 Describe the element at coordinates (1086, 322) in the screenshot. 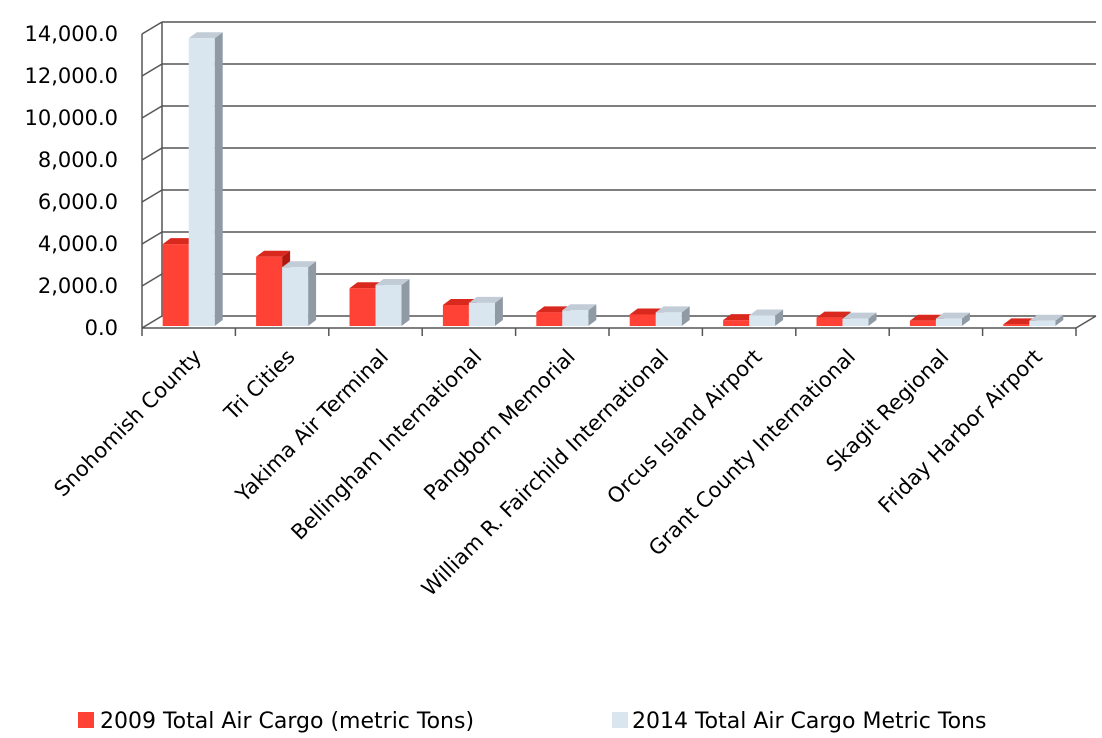

I see `floor-edge` at that location.